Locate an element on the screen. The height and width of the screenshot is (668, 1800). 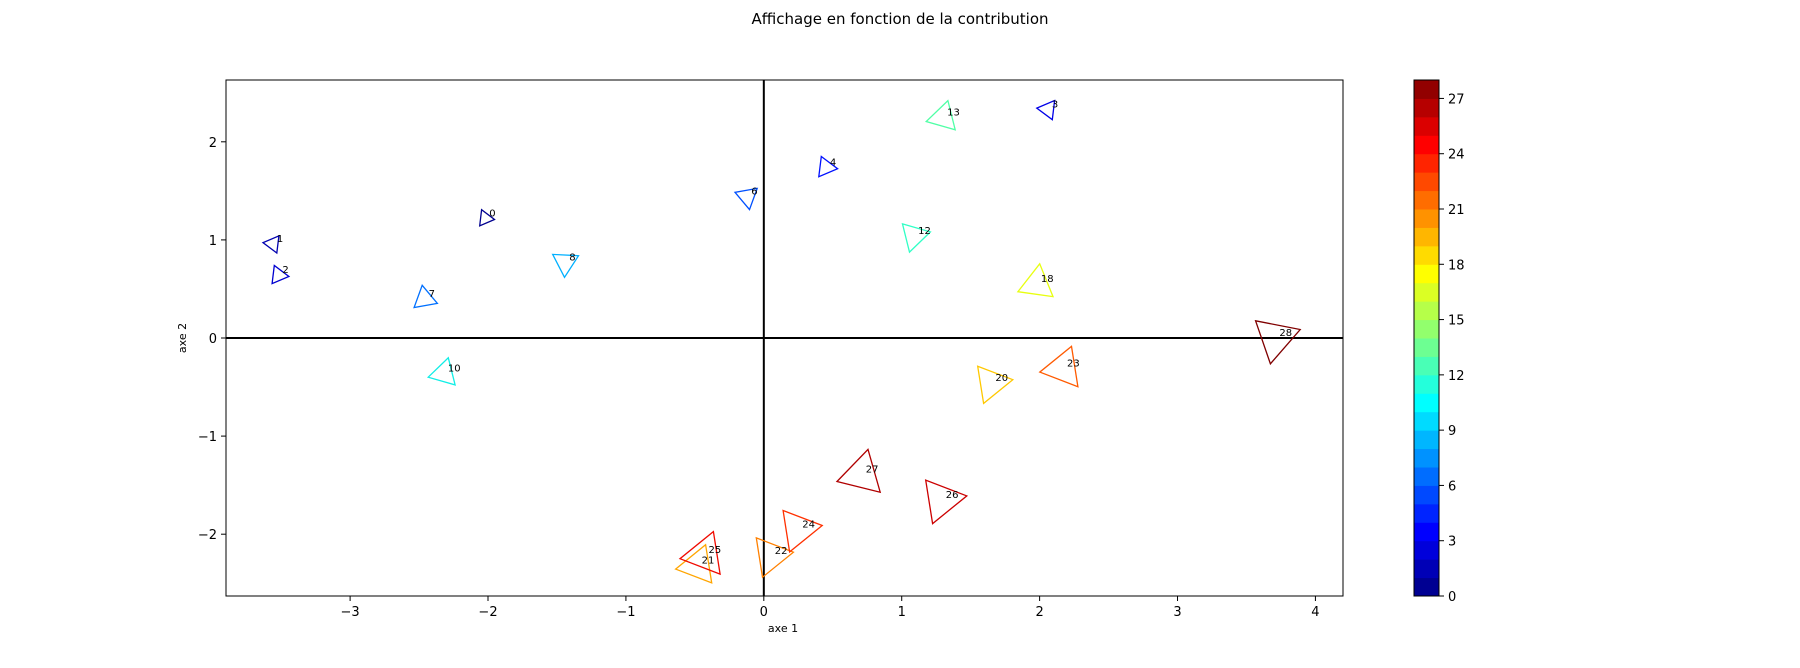
colorbar-tick-label: 27 is located at coordinates (1456, 99).